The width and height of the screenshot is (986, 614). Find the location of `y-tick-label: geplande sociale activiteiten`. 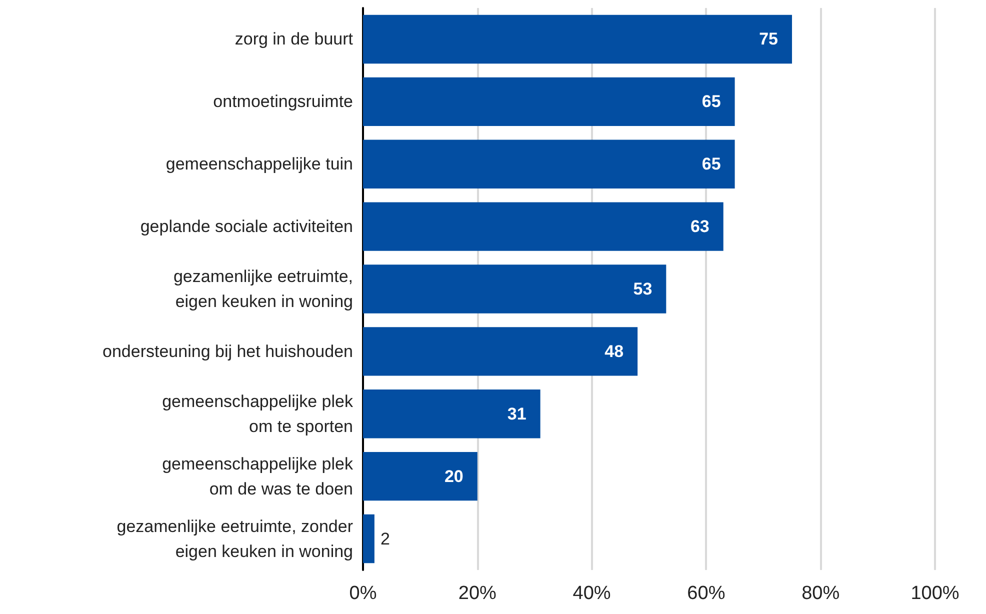

y-tick-label: geplande sociale activiteiten is located at coordinates (246, 226).